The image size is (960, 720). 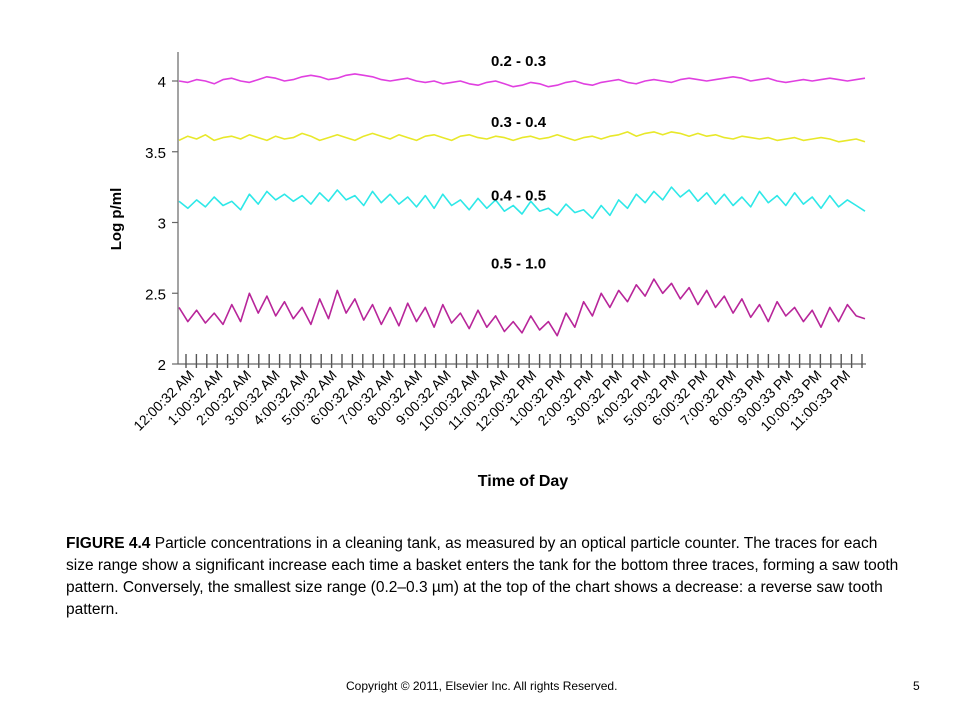 I want to click on y-ticks: 2 2.5 3 3.5 4, so click(x=161, y=224).